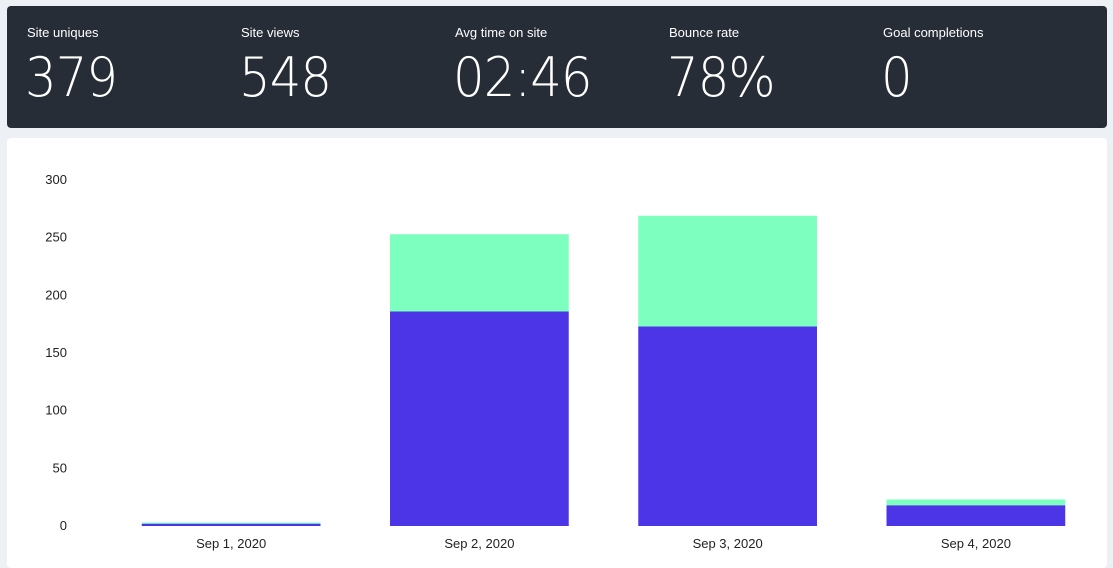 This screenshot has height=568, width=1113. I want to click on y-tick-label: 100, so click(56, 410).